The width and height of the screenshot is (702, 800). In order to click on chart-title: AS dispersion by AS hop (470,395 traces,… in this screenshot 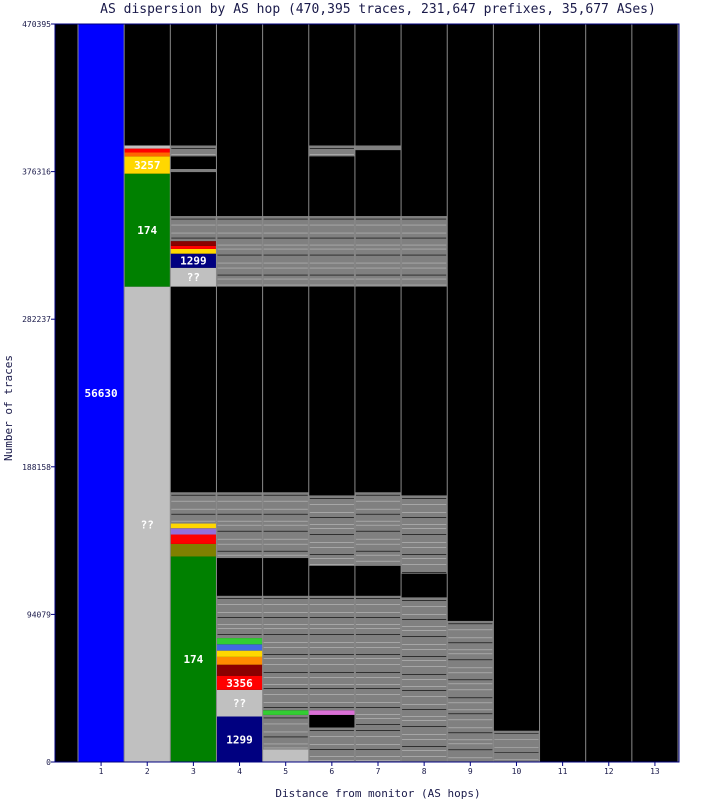, I will do `click(378, 9)`.